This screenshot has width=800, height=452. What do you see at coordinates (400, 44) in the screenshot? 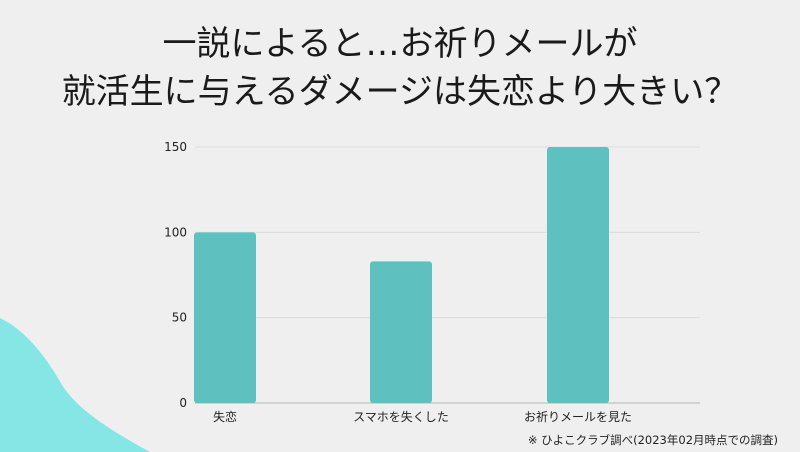
I see `slide-title-line-1: 一説によると…お祈りメールが` at bounding box center [400, 44].